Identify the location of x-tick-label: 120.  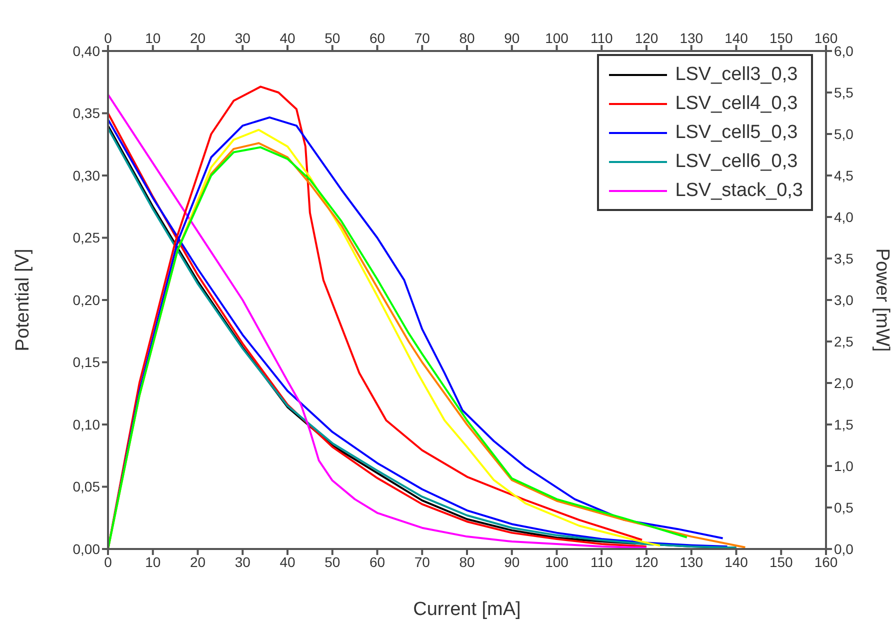
(646, 562).